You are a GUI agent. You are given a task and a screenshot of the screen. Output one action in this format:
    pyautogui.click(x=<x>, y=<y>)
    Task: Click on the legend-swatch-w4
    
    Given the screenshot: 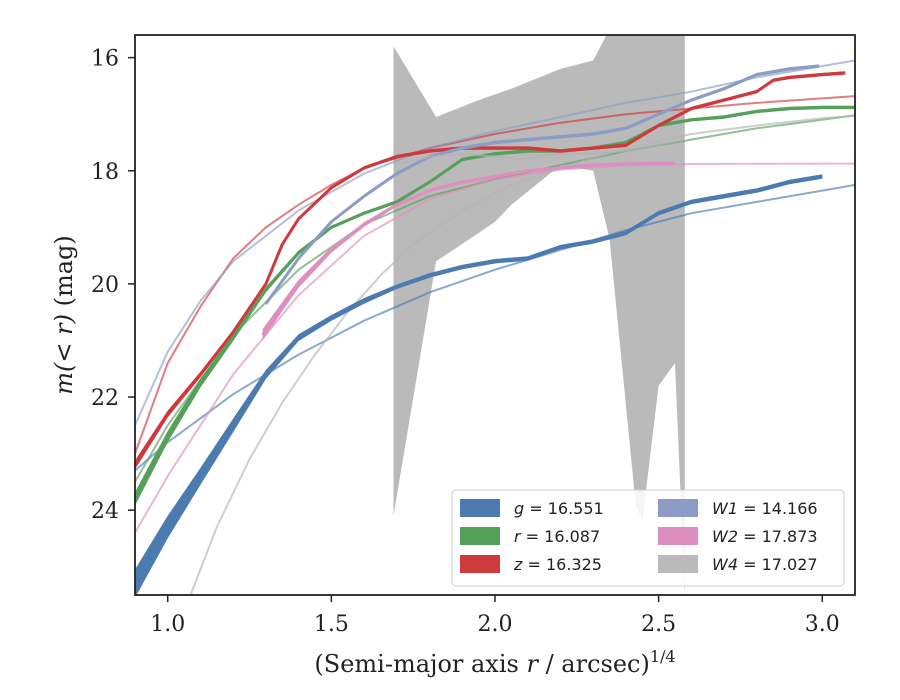 What is the action you would take?
    pyautogui.click(x=678, y=564)
    